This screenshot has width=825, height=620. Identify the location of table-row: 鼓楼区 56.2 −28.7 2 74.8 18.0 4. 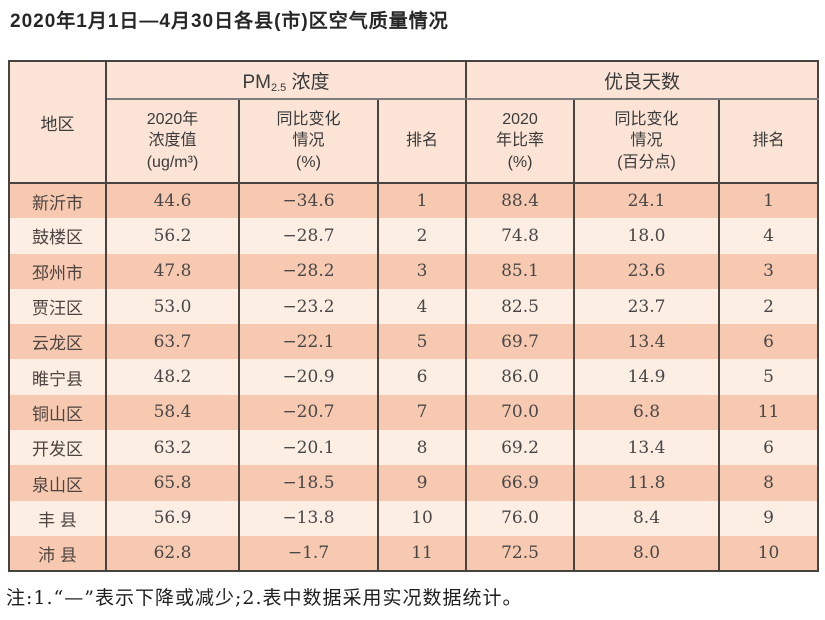
(414, 236).